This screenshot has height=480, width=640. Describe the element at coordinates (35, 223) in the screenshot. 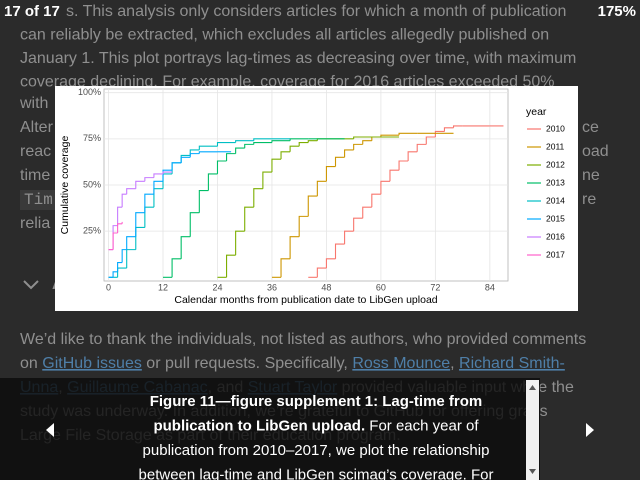

I see `article-fragment: relia` at that location.